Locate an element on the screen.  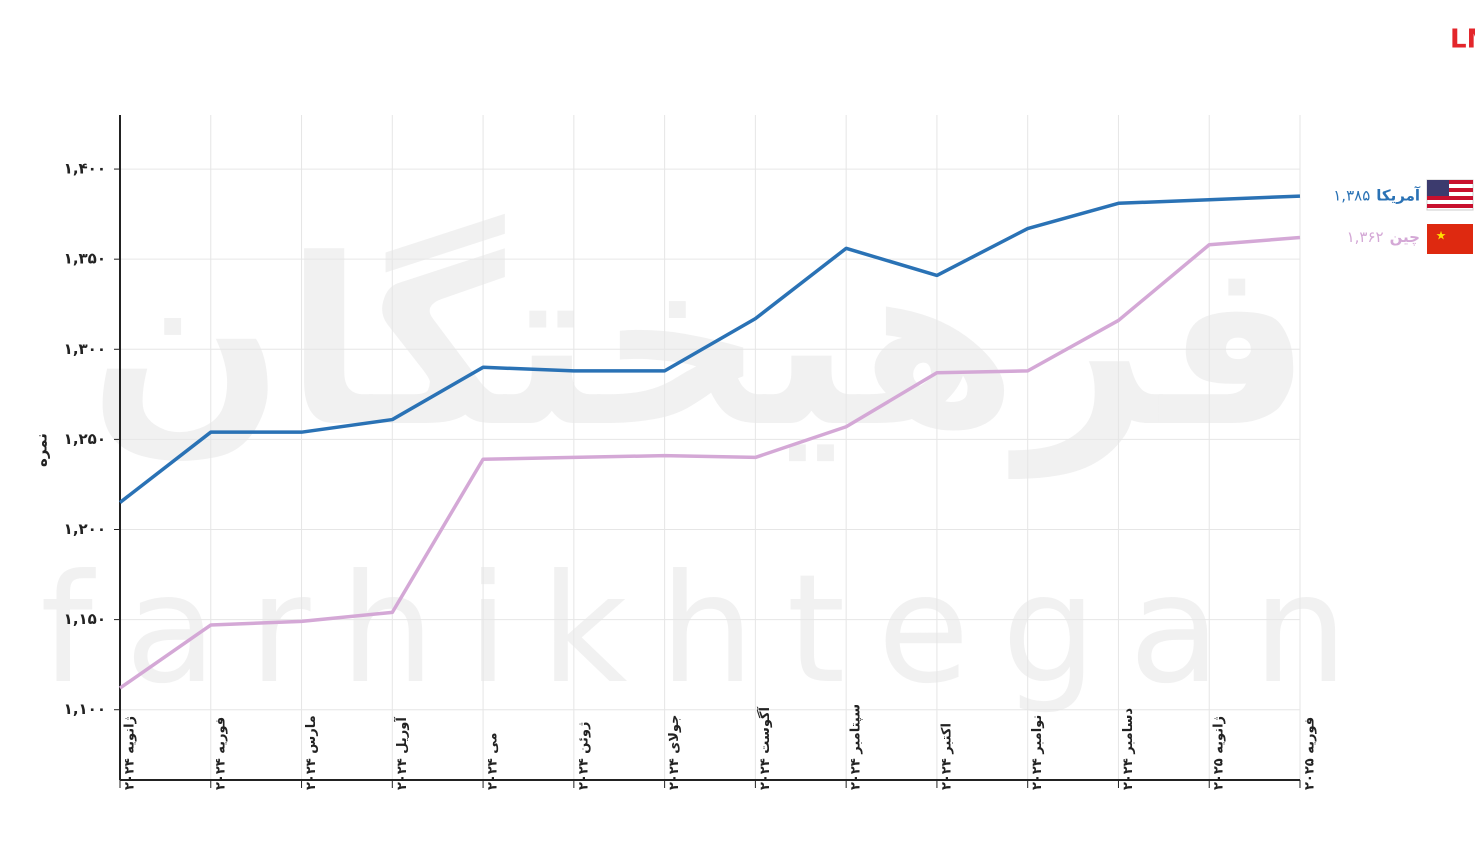
y-tick-label: ۱,۱۰۰ is located at coordinates (85, 709).